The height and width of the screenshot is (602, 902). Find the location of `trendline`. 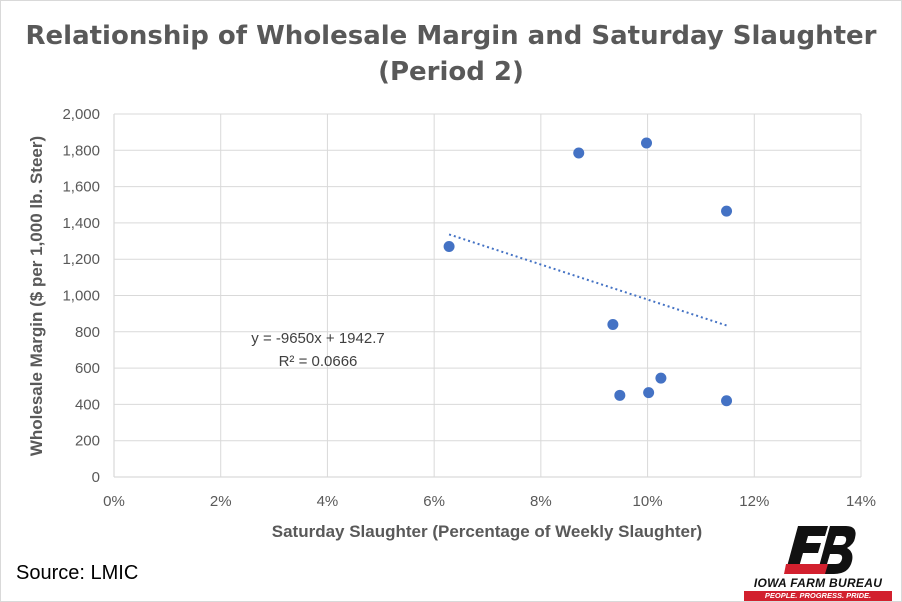

trendline is located at coordinates (587, 280).